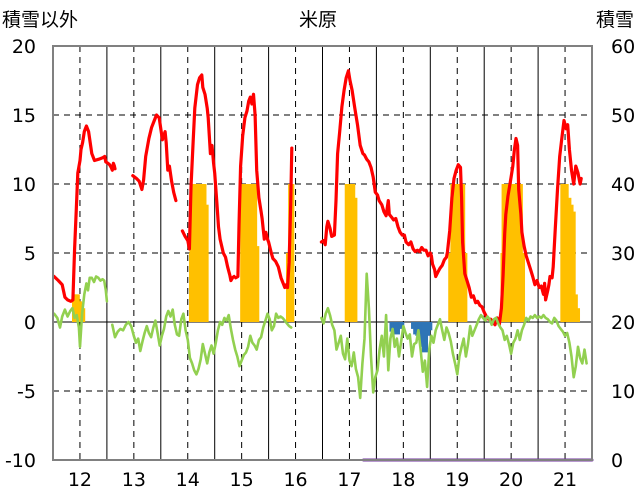 Image resolution: width=636 pixels, height=501 pixels. What do you see at coordinates (617, 461) in the screenshot?
I see `y-right-tick-label: 0` at bounding box center [617, 461].